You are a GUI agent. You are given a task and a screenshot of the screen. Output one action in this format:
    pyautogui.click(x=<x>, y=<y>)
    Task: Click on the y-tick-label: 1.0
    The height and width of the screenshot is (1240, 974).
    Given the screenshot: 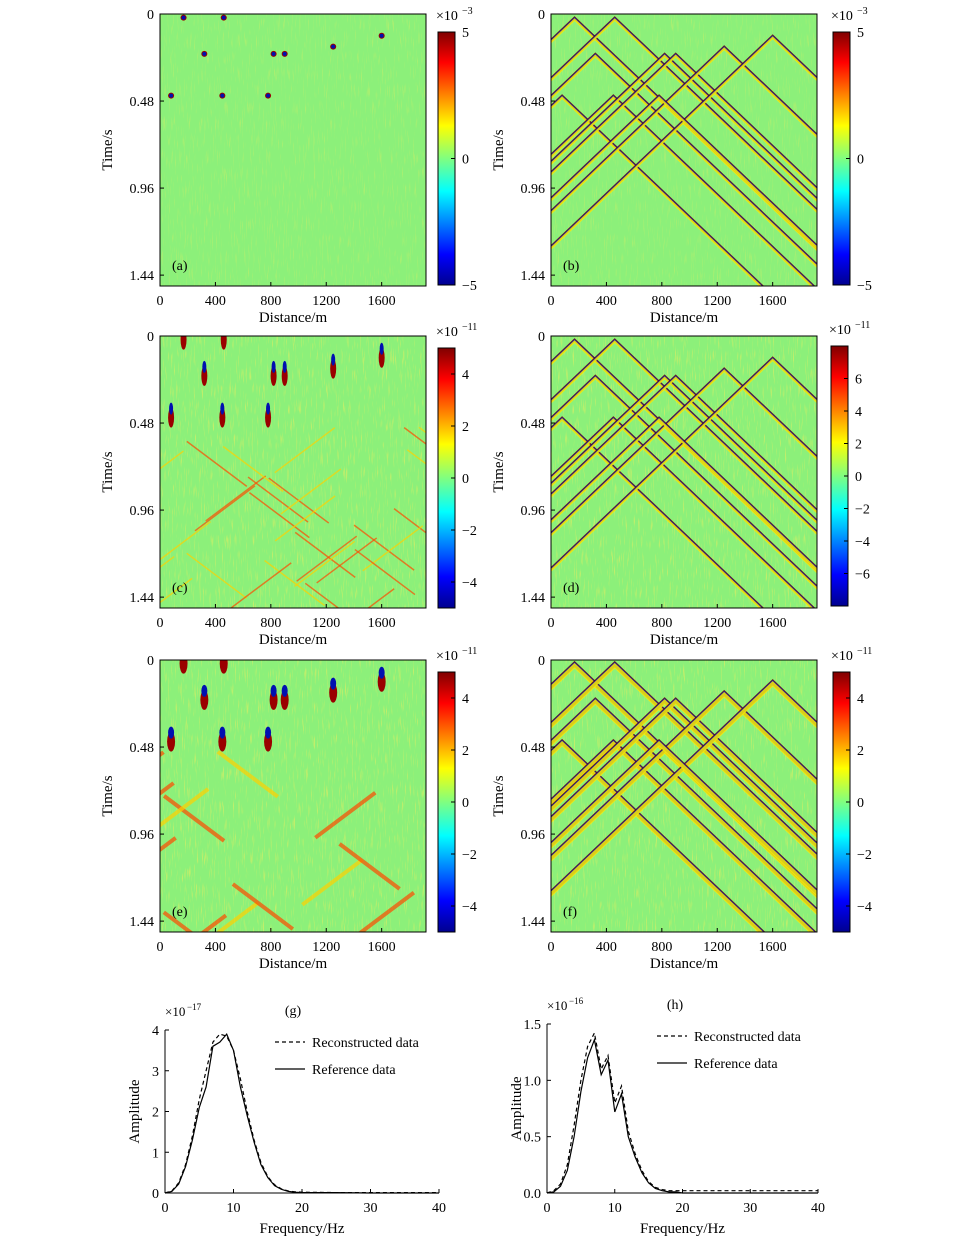 What is the action you would take?
    pyautogui.click(x=533, y=1081)
    